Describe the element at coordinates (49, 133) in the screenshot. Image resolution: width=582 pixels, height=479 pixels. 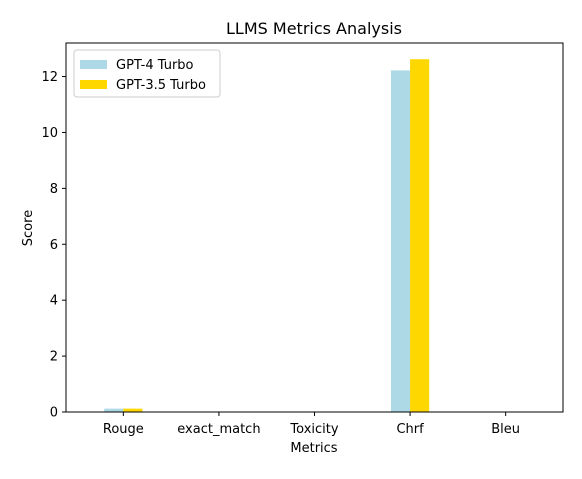
I see `y-tick-label: 10` at that location.